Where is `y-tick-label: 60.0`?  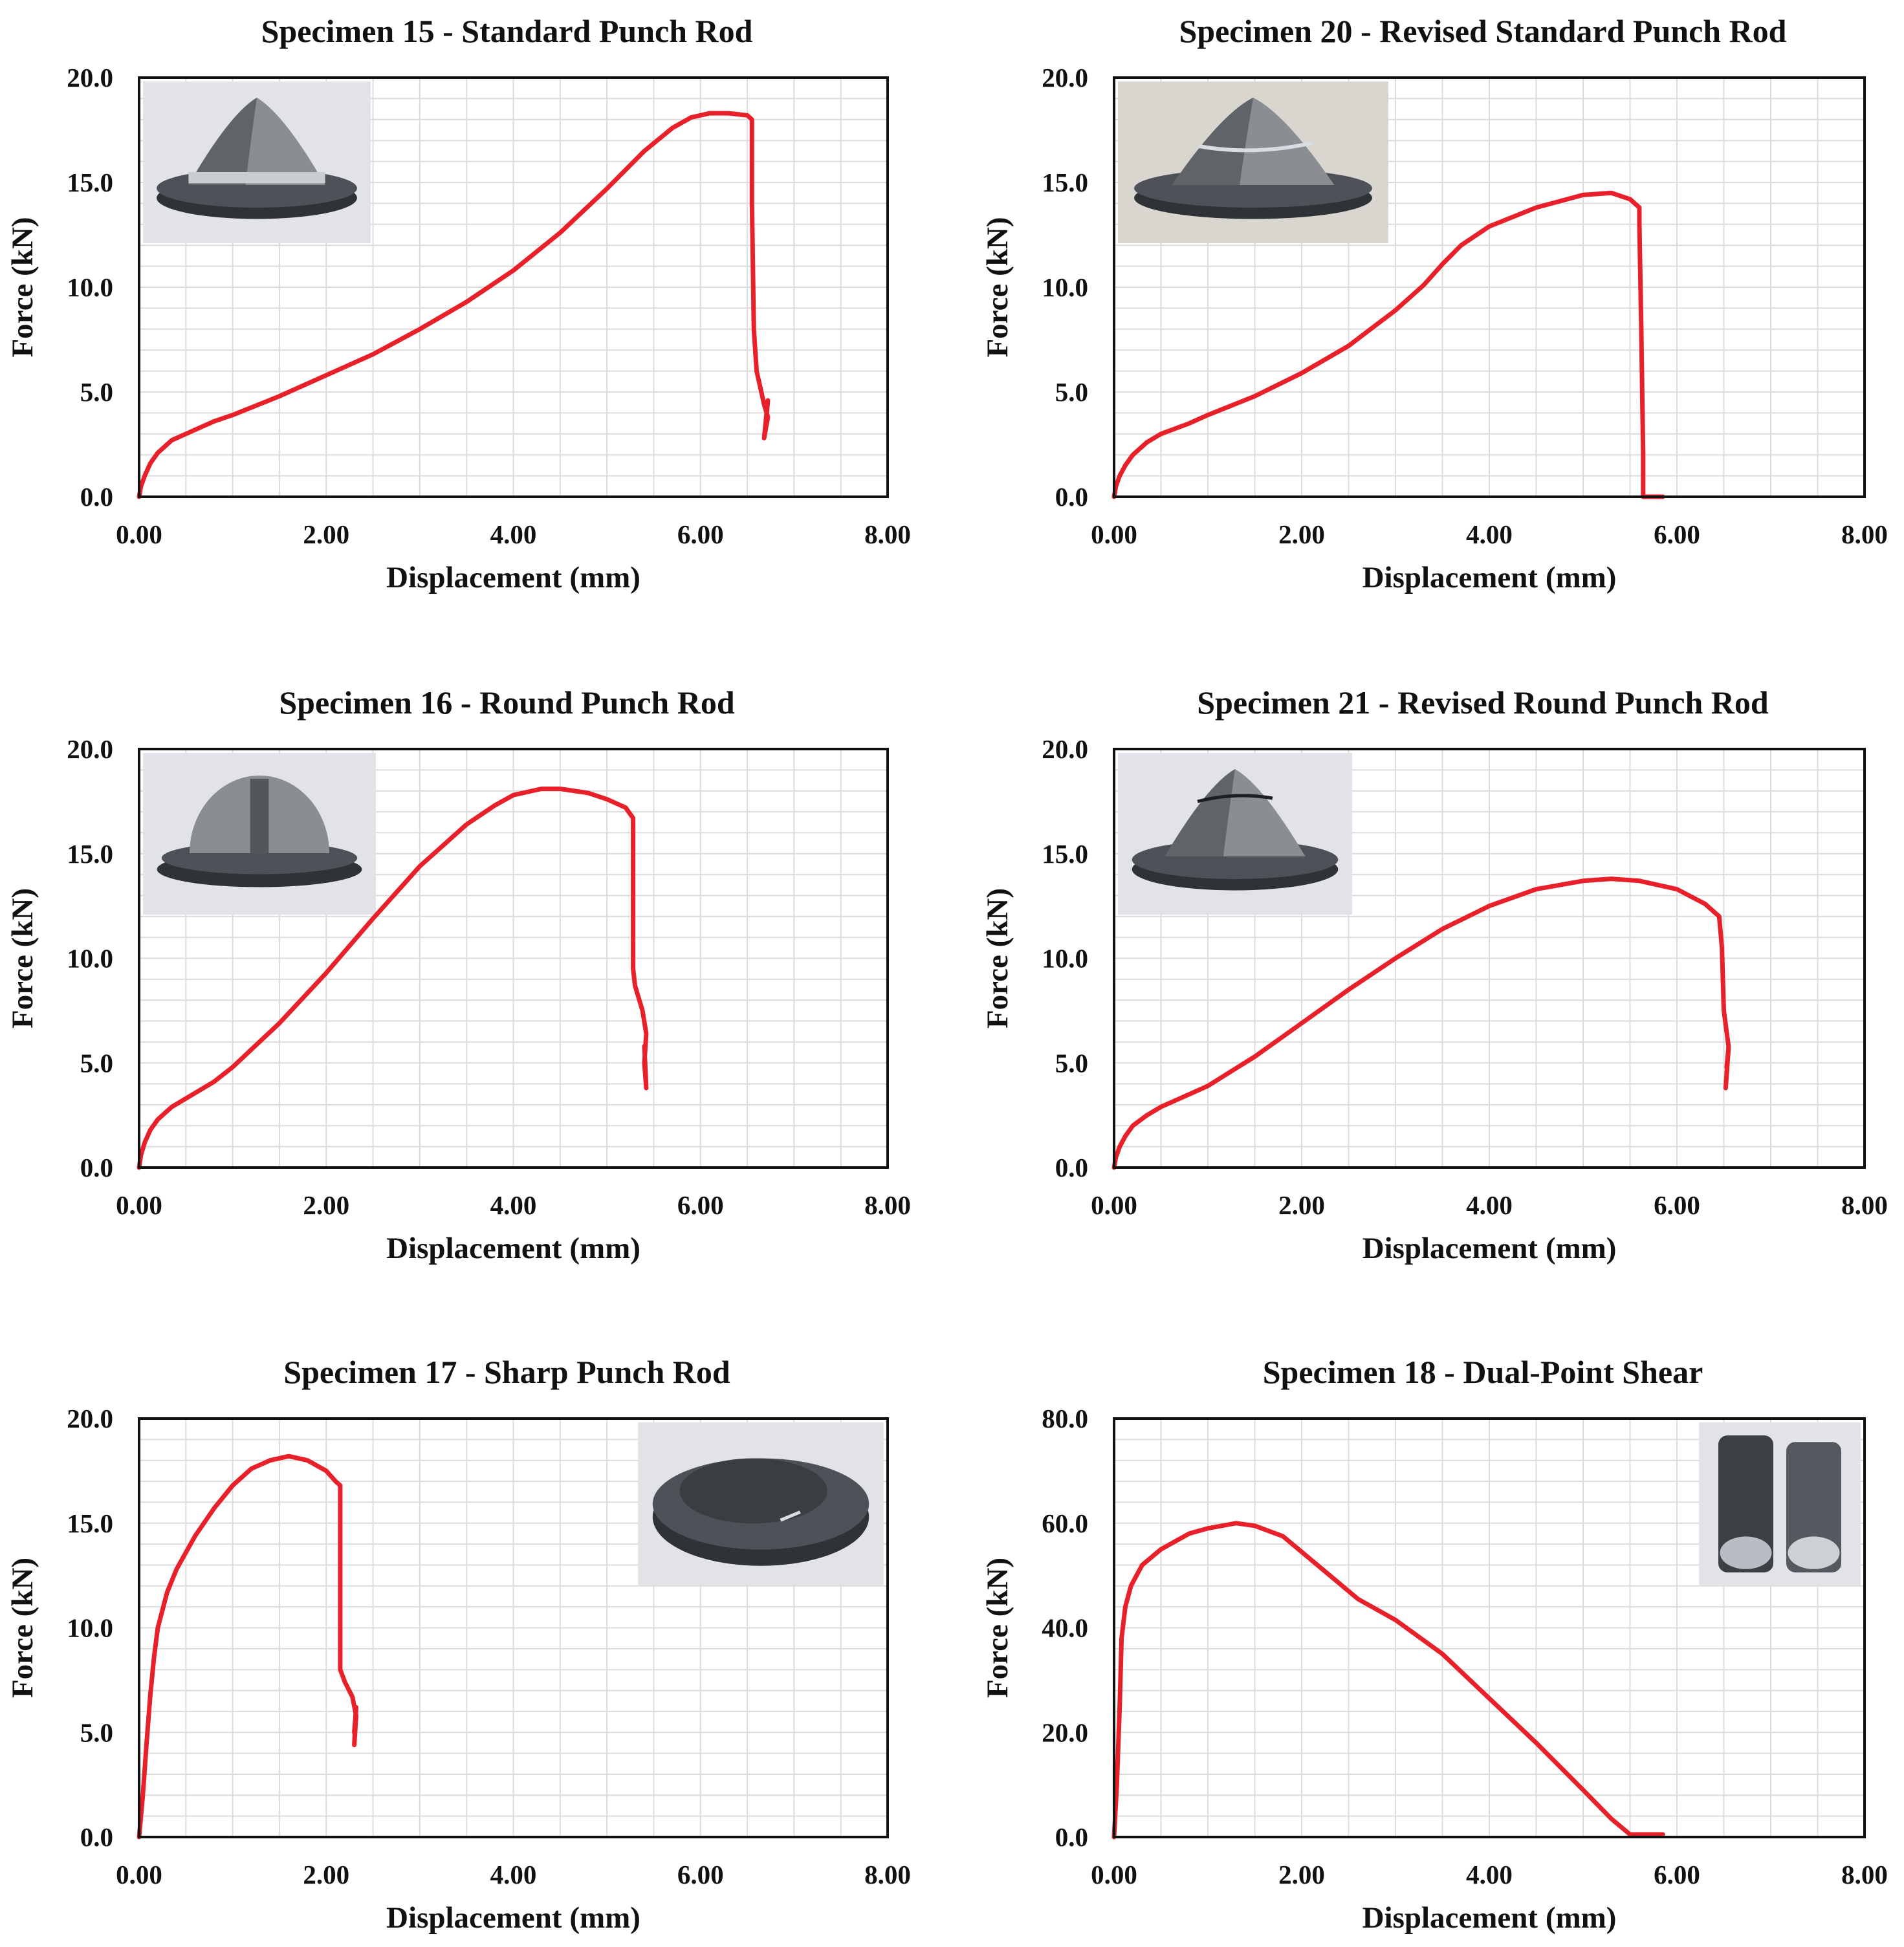
y-tick-label: 60.0 is located at coordinates (1065, 1523).